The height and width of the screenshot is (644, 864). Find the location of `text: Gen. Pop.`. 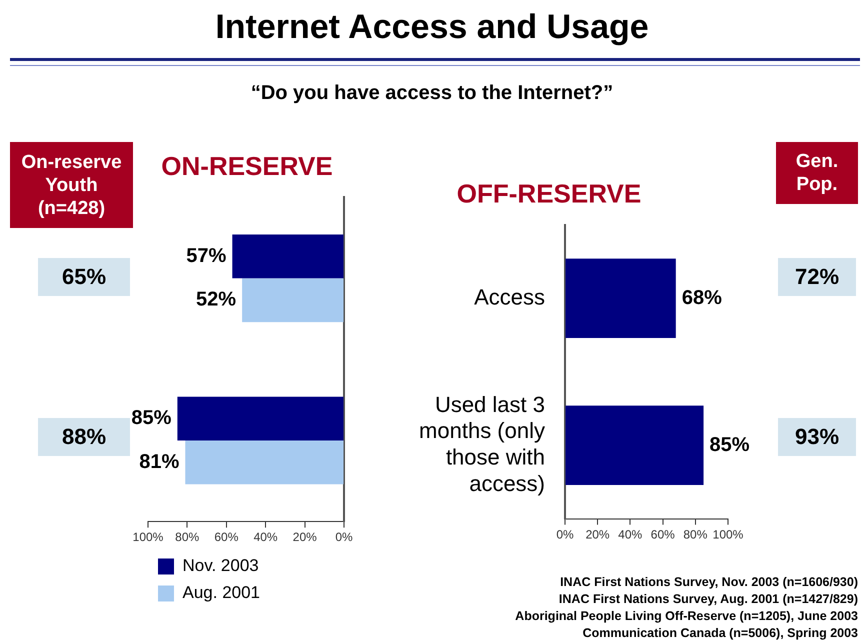

text: Gen. Pop. is located at coordinates (817, 173).